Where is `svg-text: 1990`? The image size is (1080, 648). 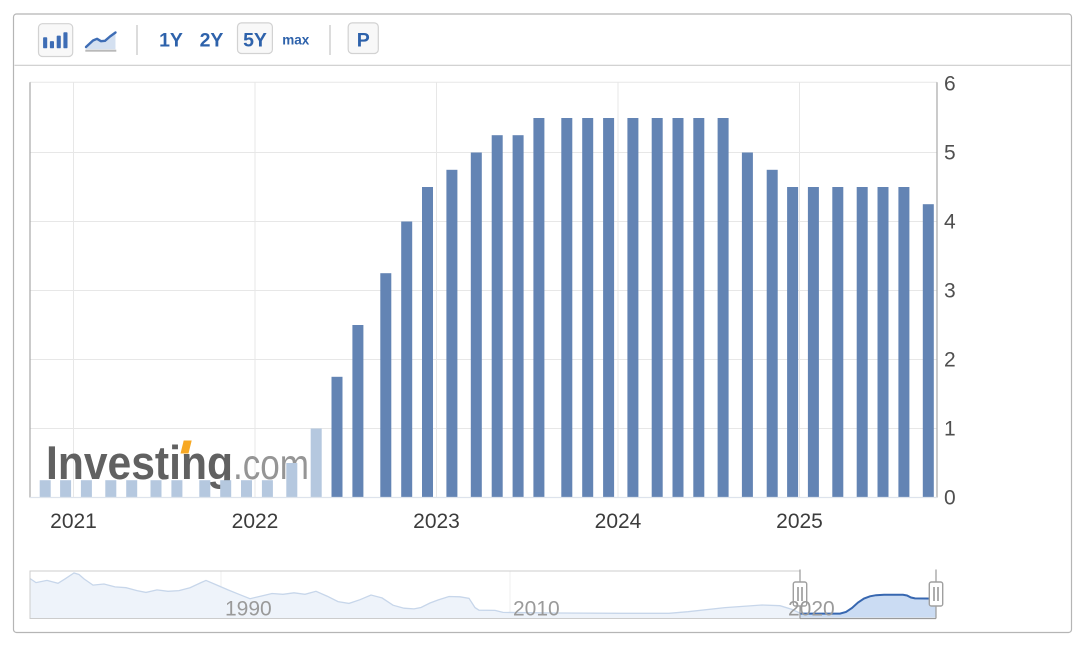 svg-text: 1990 is located at coordinates (248, 609).